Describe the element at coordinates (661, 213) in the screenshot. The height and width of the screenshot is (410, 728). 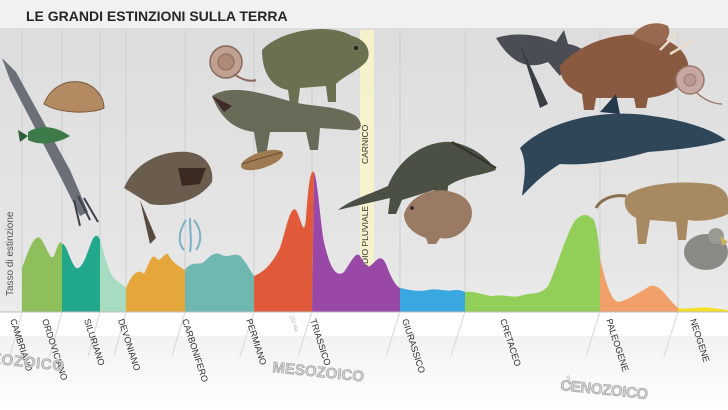
I see `thylacine-illustration` at that location.